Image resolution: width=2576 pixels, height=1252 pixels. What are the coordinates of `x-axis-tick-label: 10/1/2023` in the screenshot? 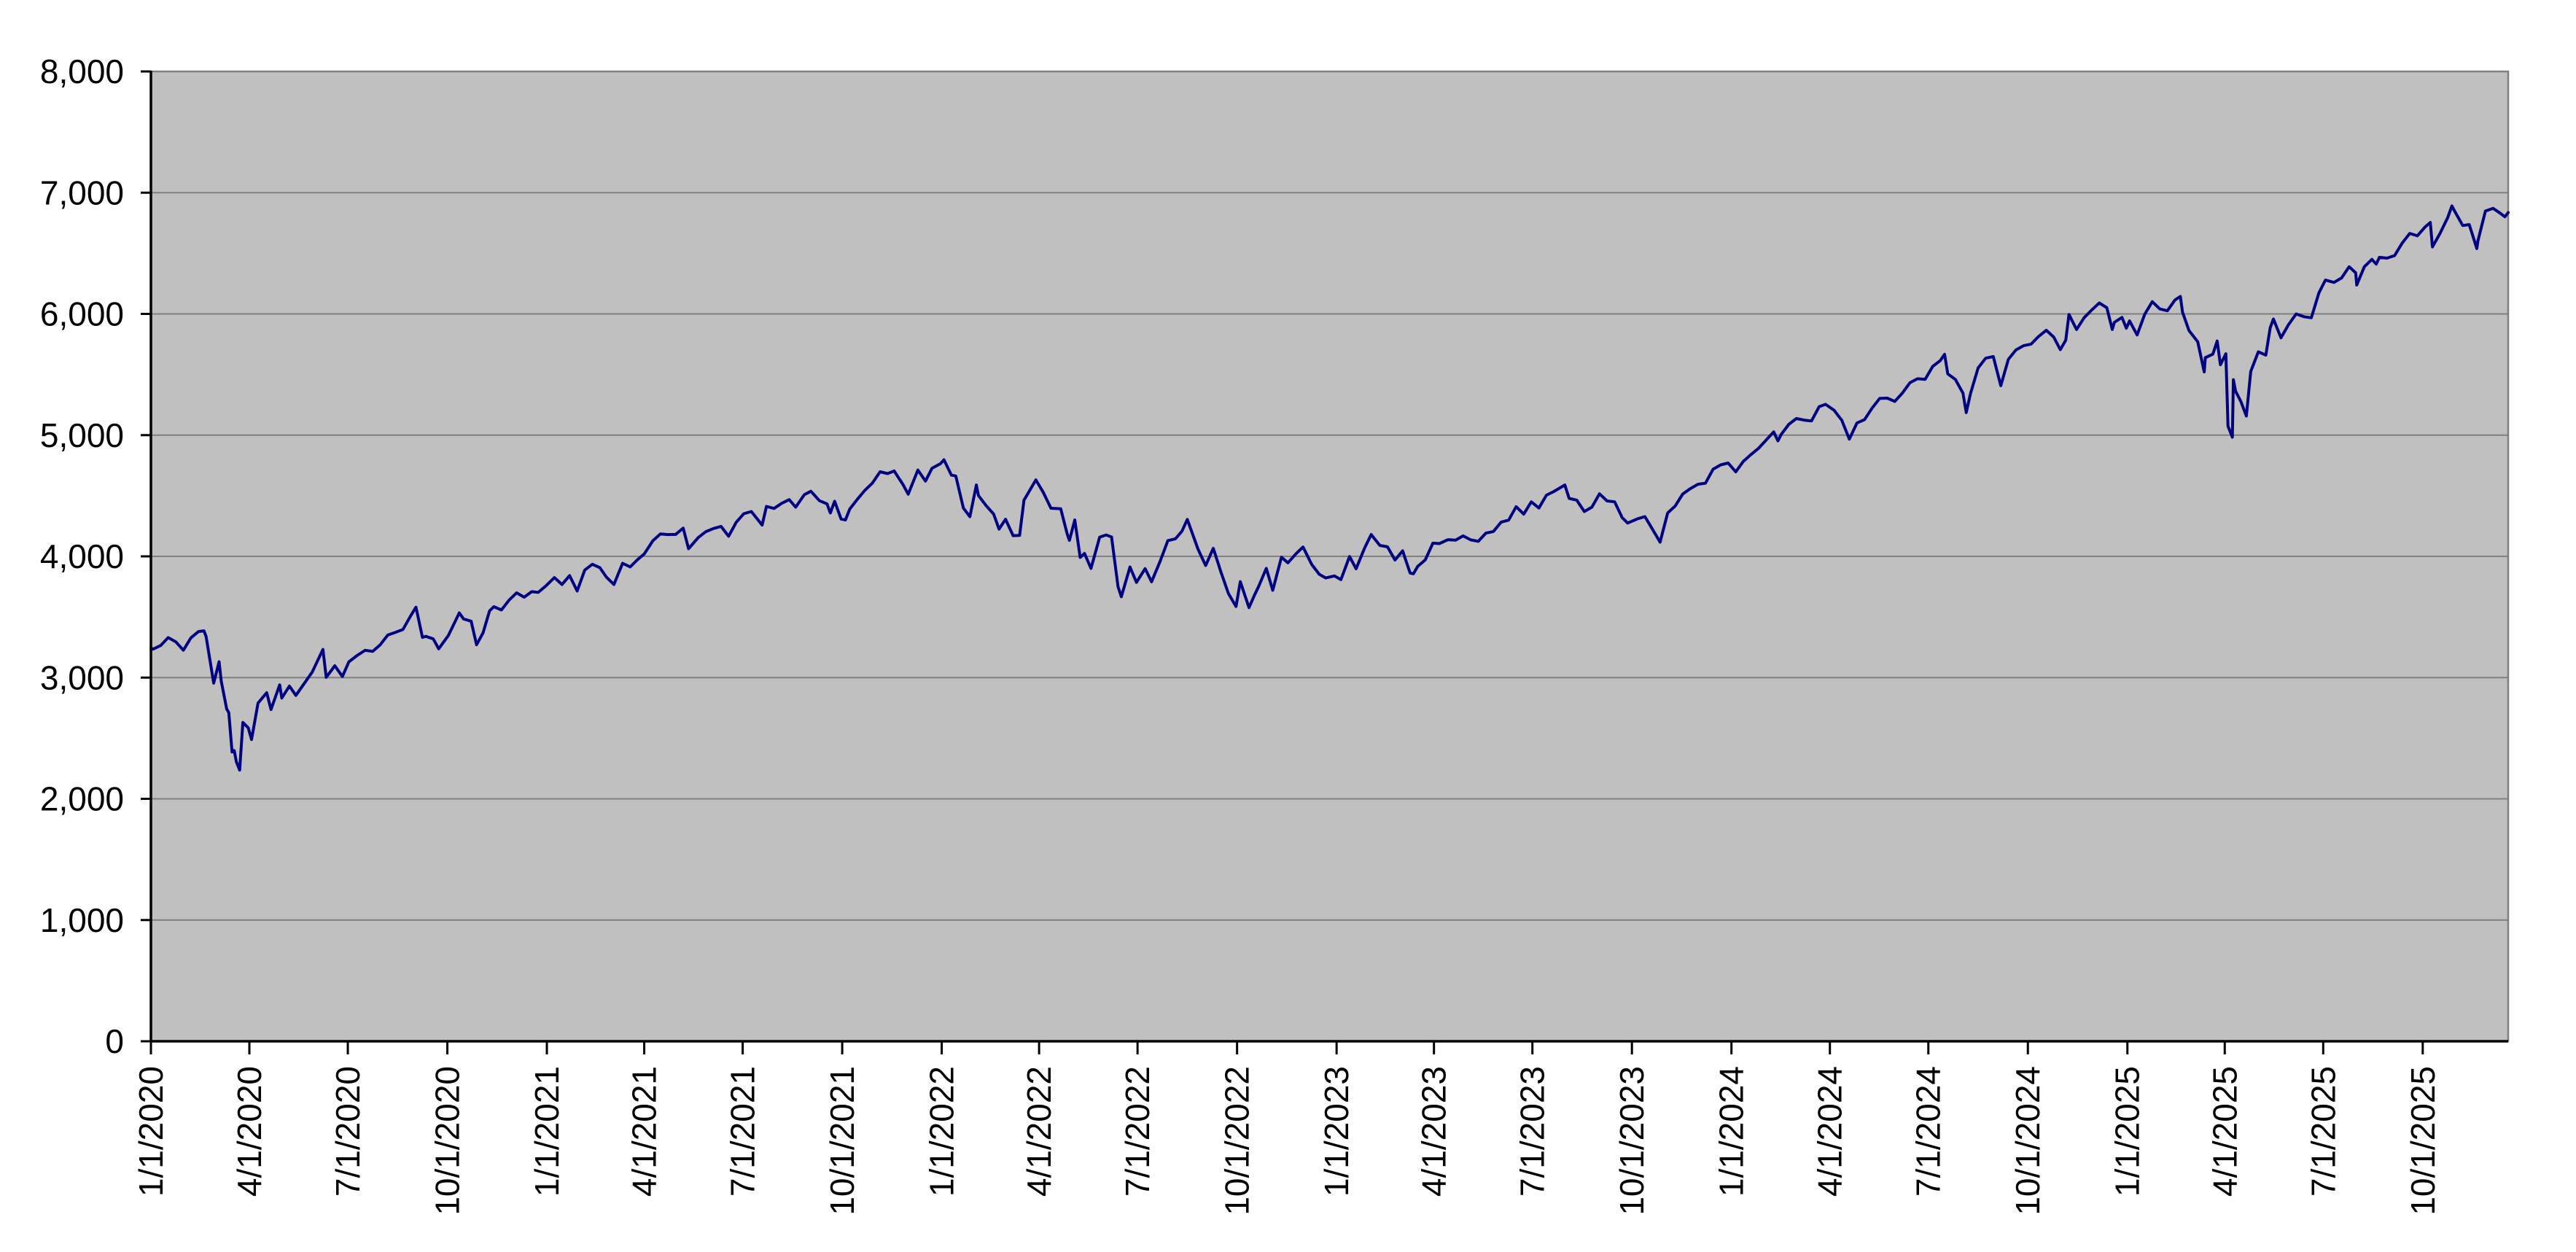 It's located at (1632, 1141).